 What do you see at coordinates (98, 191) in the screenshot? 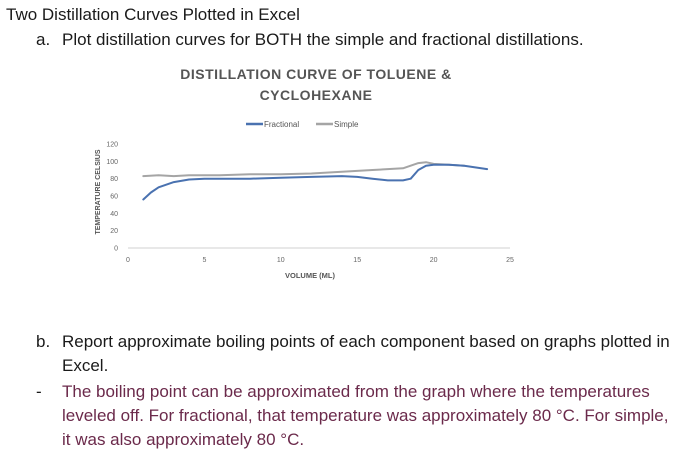
I see `y-axis-label: TEMPERATURE CELSIUS` at bounding box center [98, 191].